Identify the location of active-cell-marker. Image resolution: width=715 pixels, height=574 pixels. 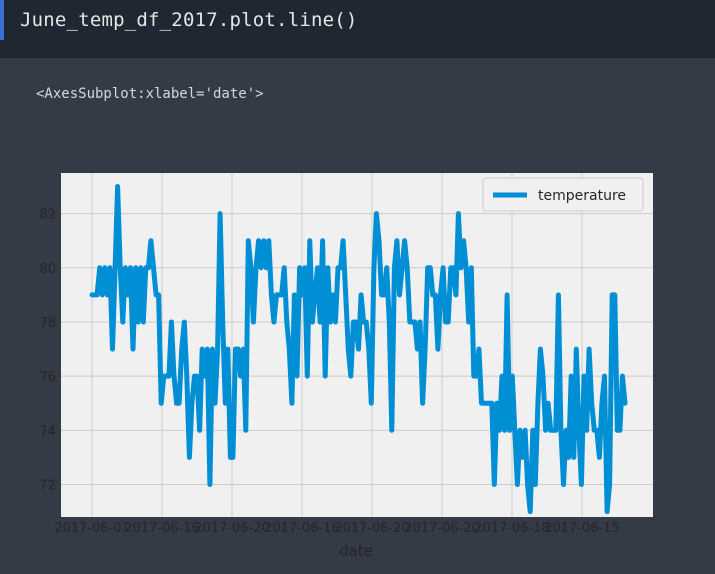
(2, 20).